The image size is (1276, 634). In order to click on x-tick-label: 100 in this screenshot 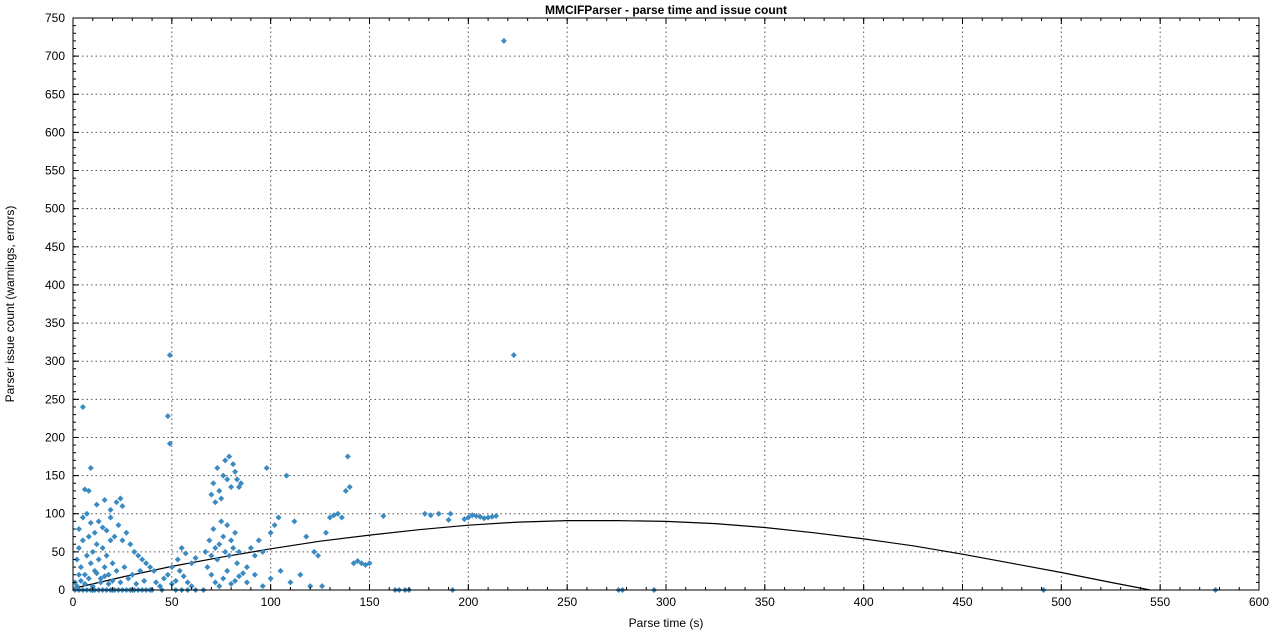, I will do `click(271, 602)`.